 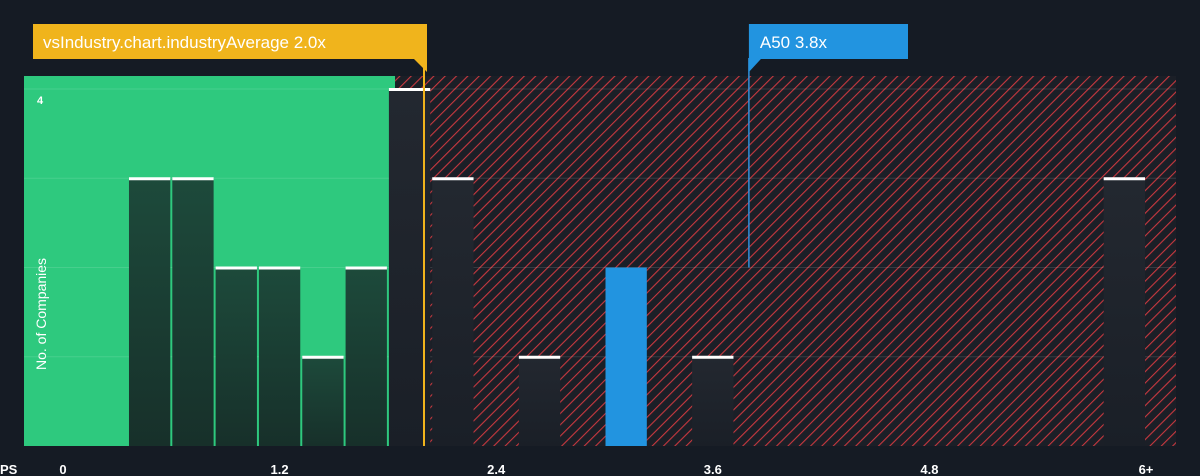 I want to click on company-label: A50 3.8x, so click(x=794, y=42).